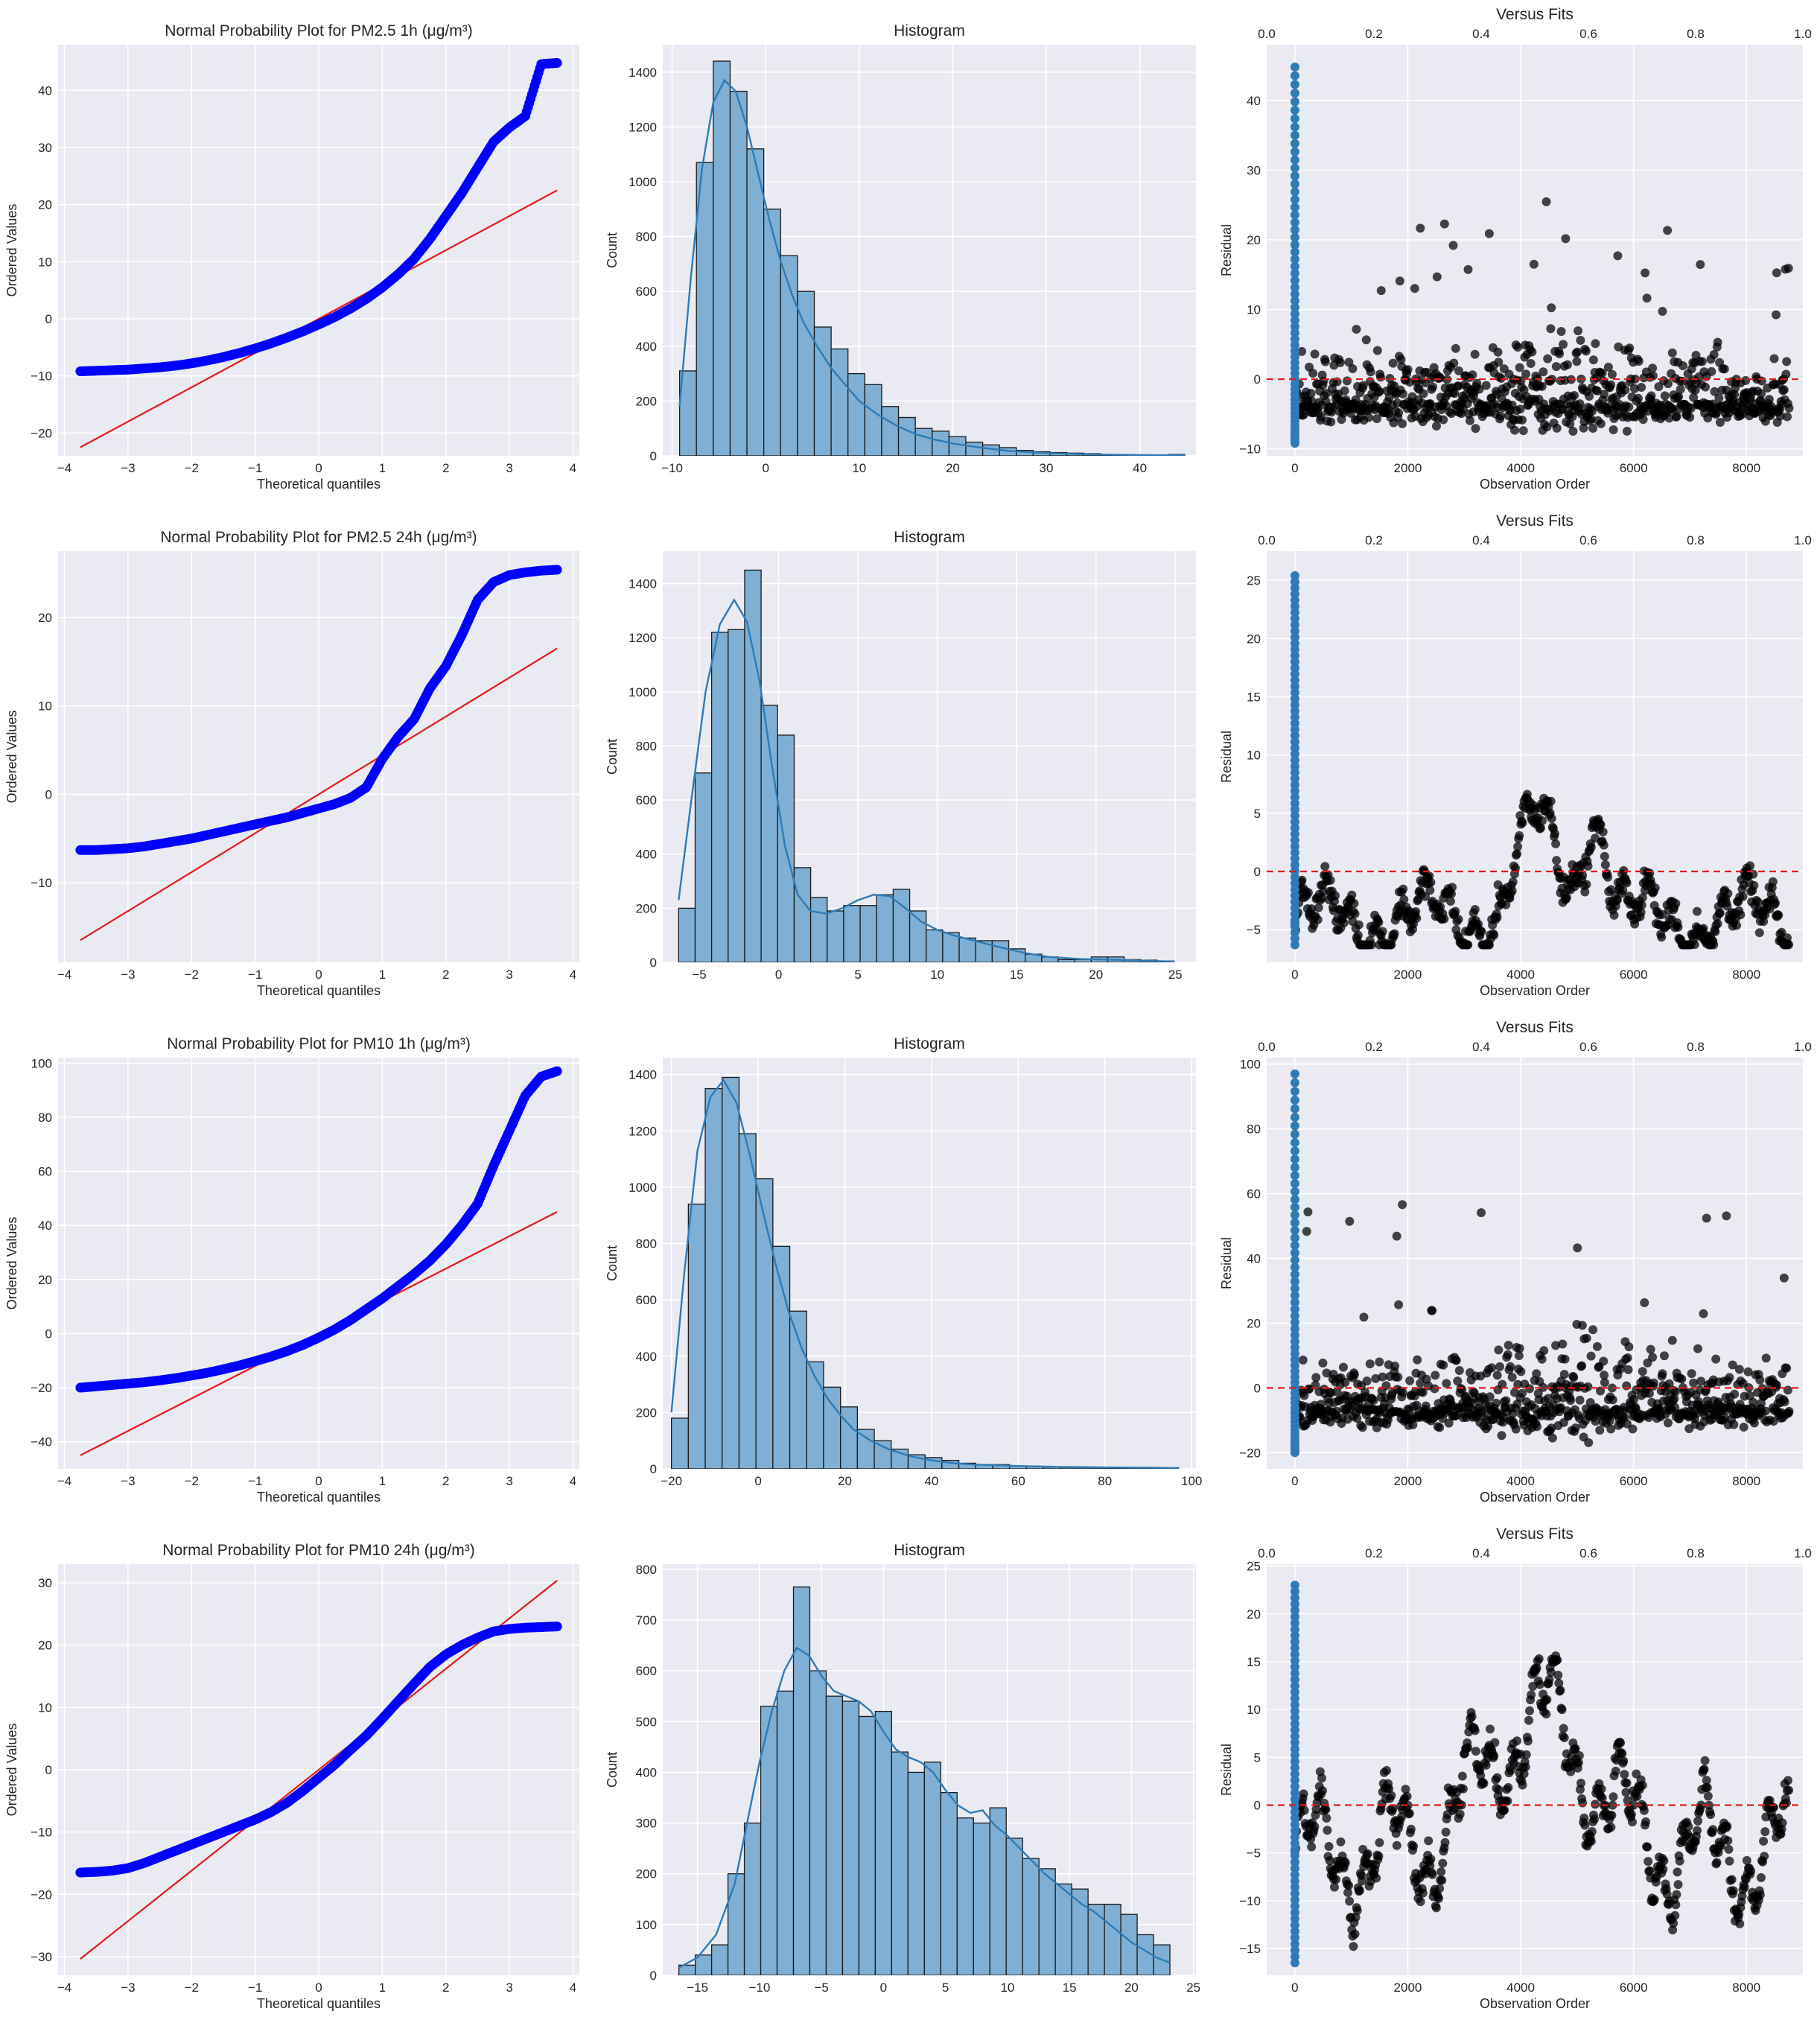  Describe the element at coordinates (612, 1770) in the screenshot. I see `y-axis-label: Count` at that location.